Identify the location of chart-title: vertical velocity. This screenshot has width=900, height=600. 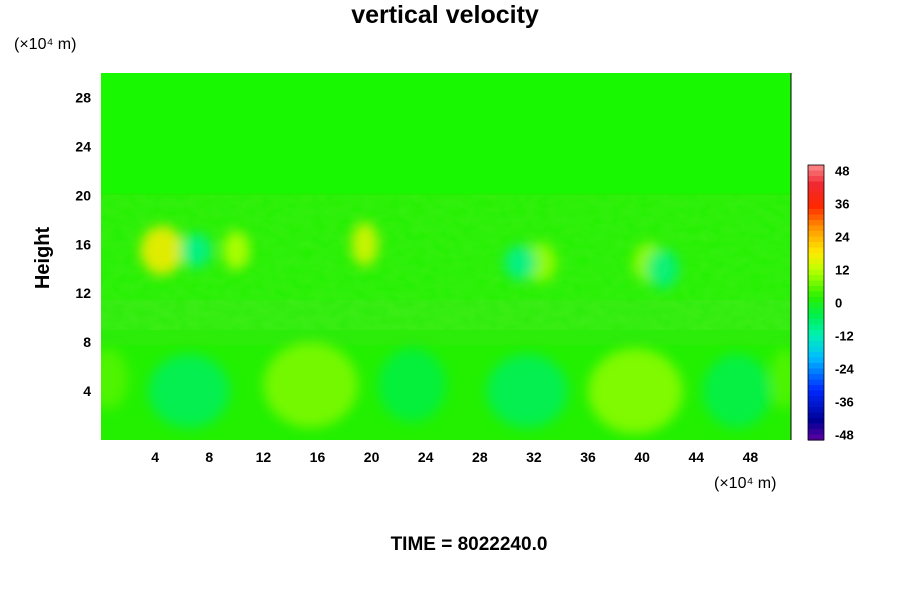
(445, 15).